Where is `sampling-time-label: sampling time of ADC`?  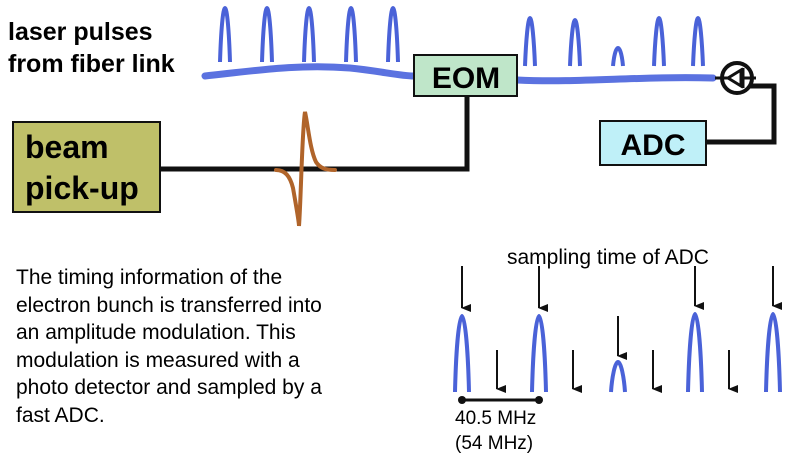 sampling-time-label: sampling time of ADC is located at coordinates (608, 257).